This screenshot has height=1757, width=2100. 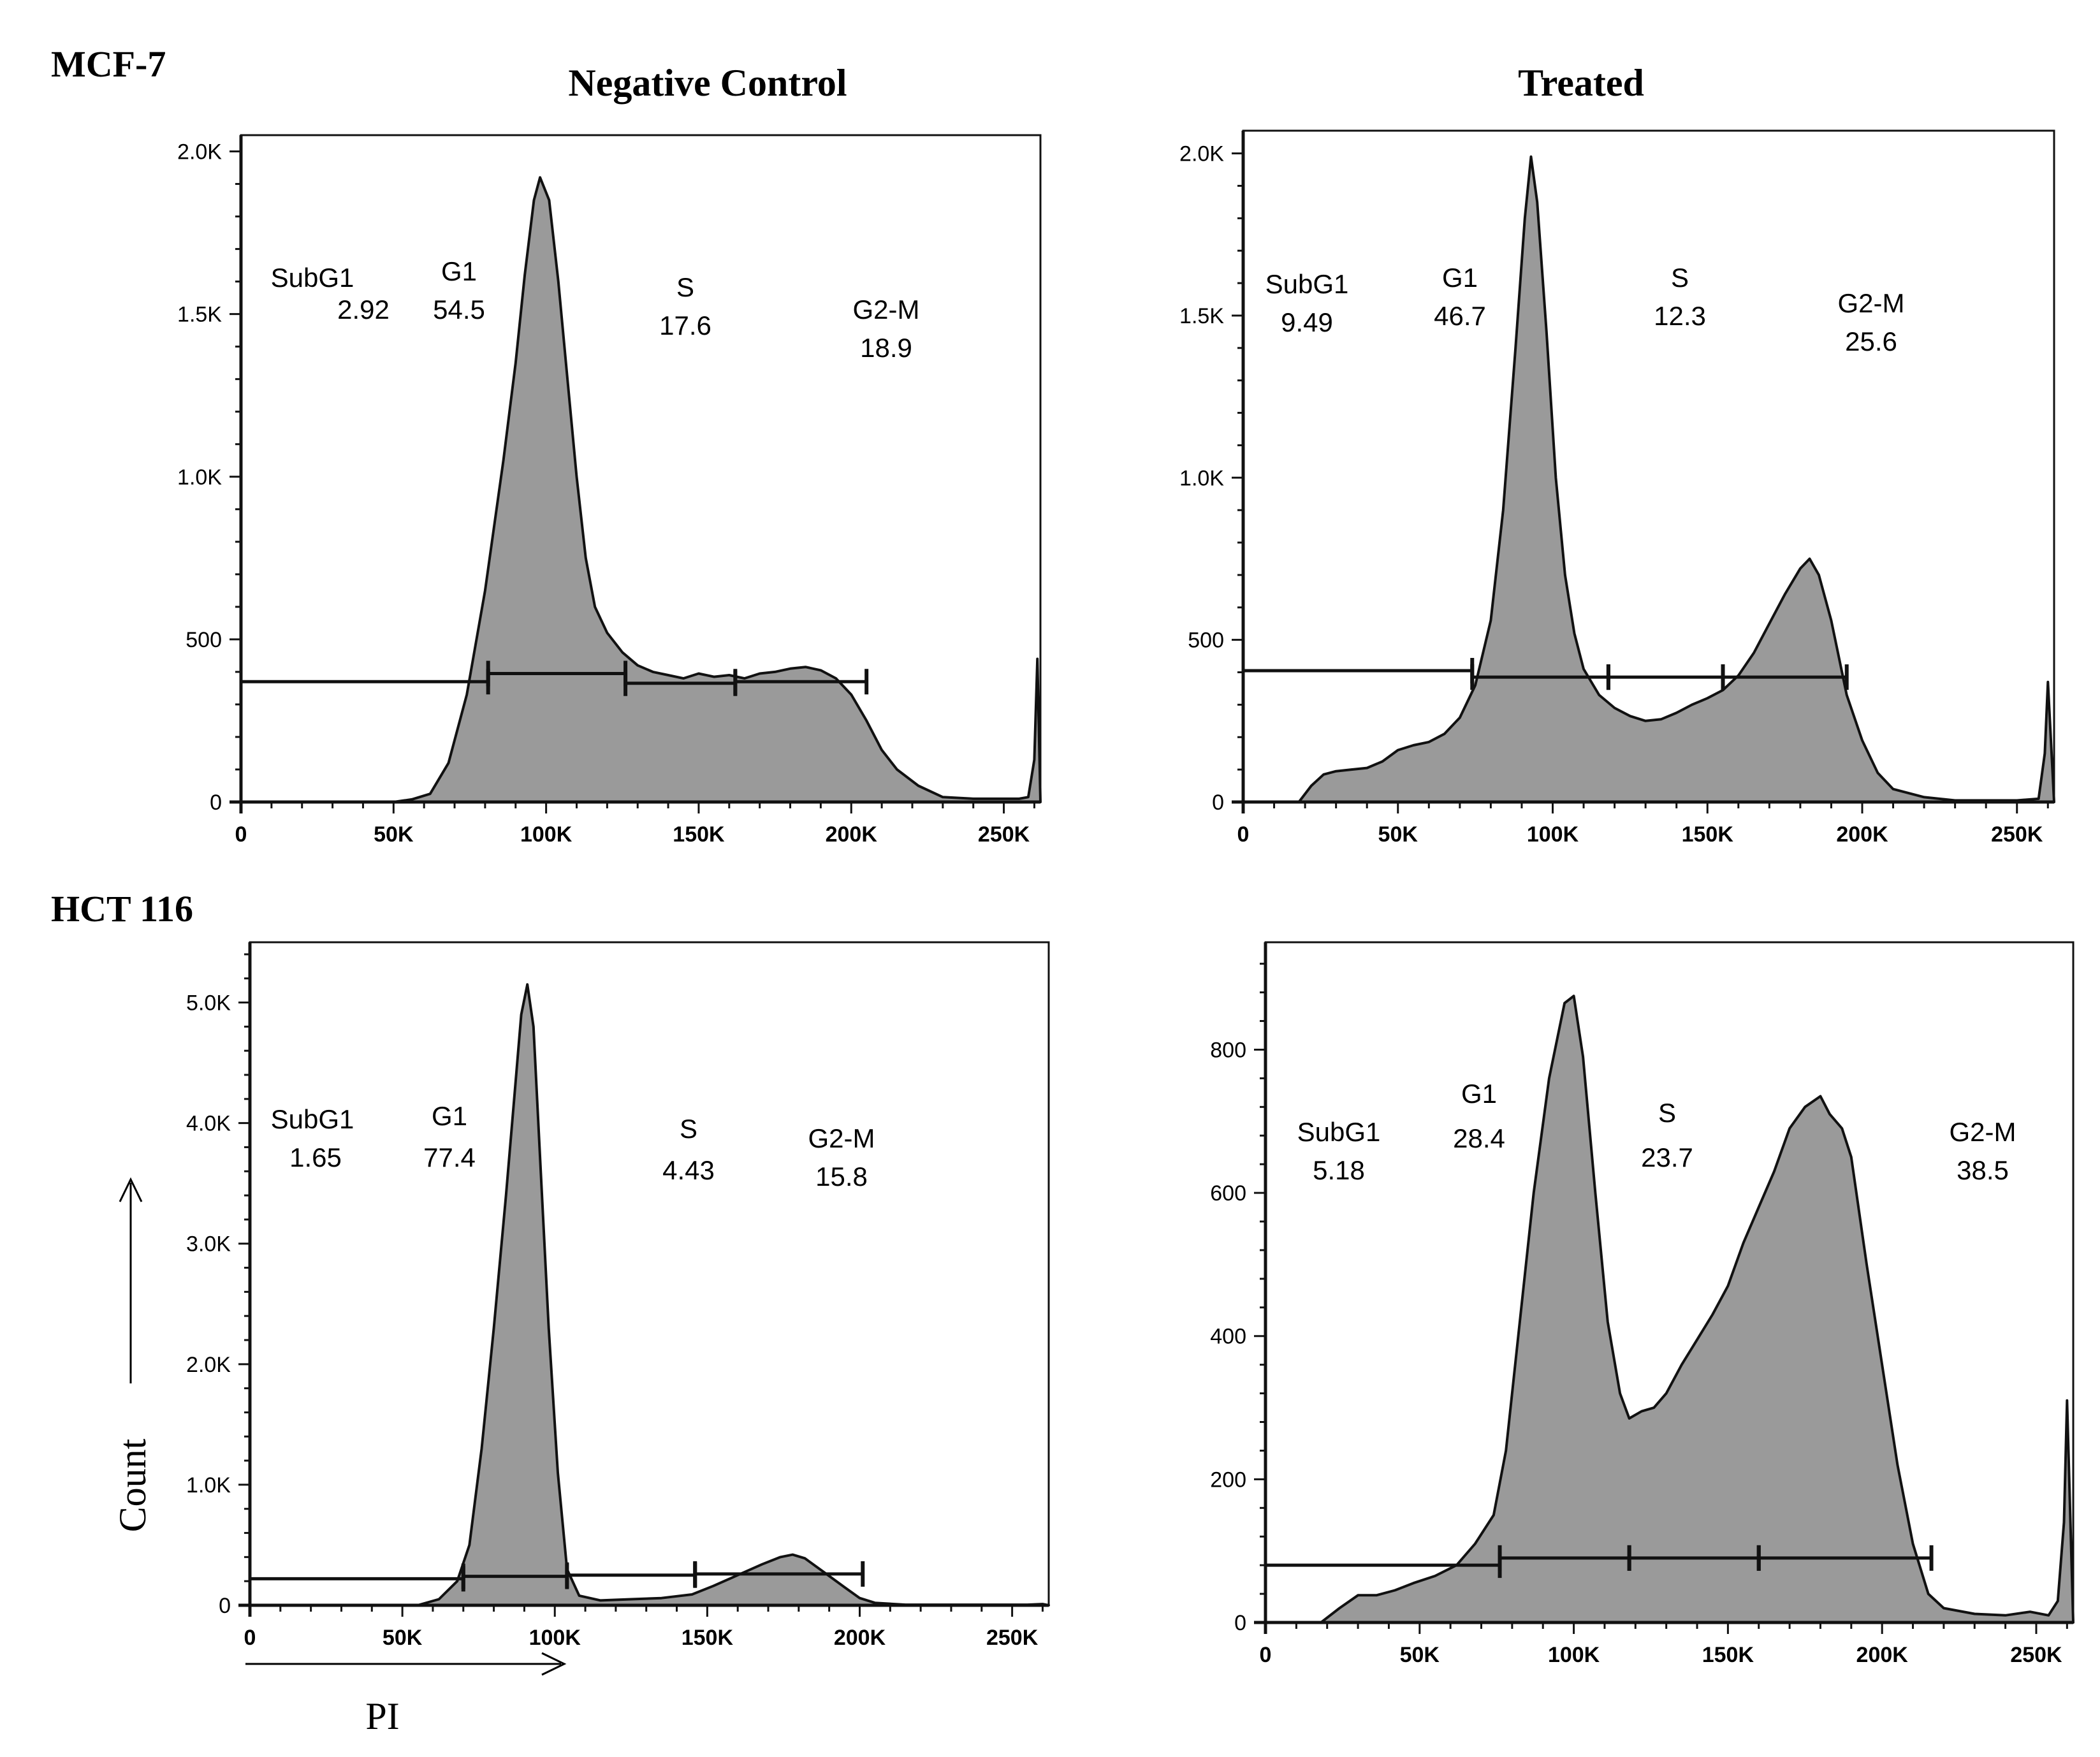 What do you see at coordinates (886, 348) in the screenshot?
I see `gate-percent-label: 18.9` at bounding box center [886, 348].